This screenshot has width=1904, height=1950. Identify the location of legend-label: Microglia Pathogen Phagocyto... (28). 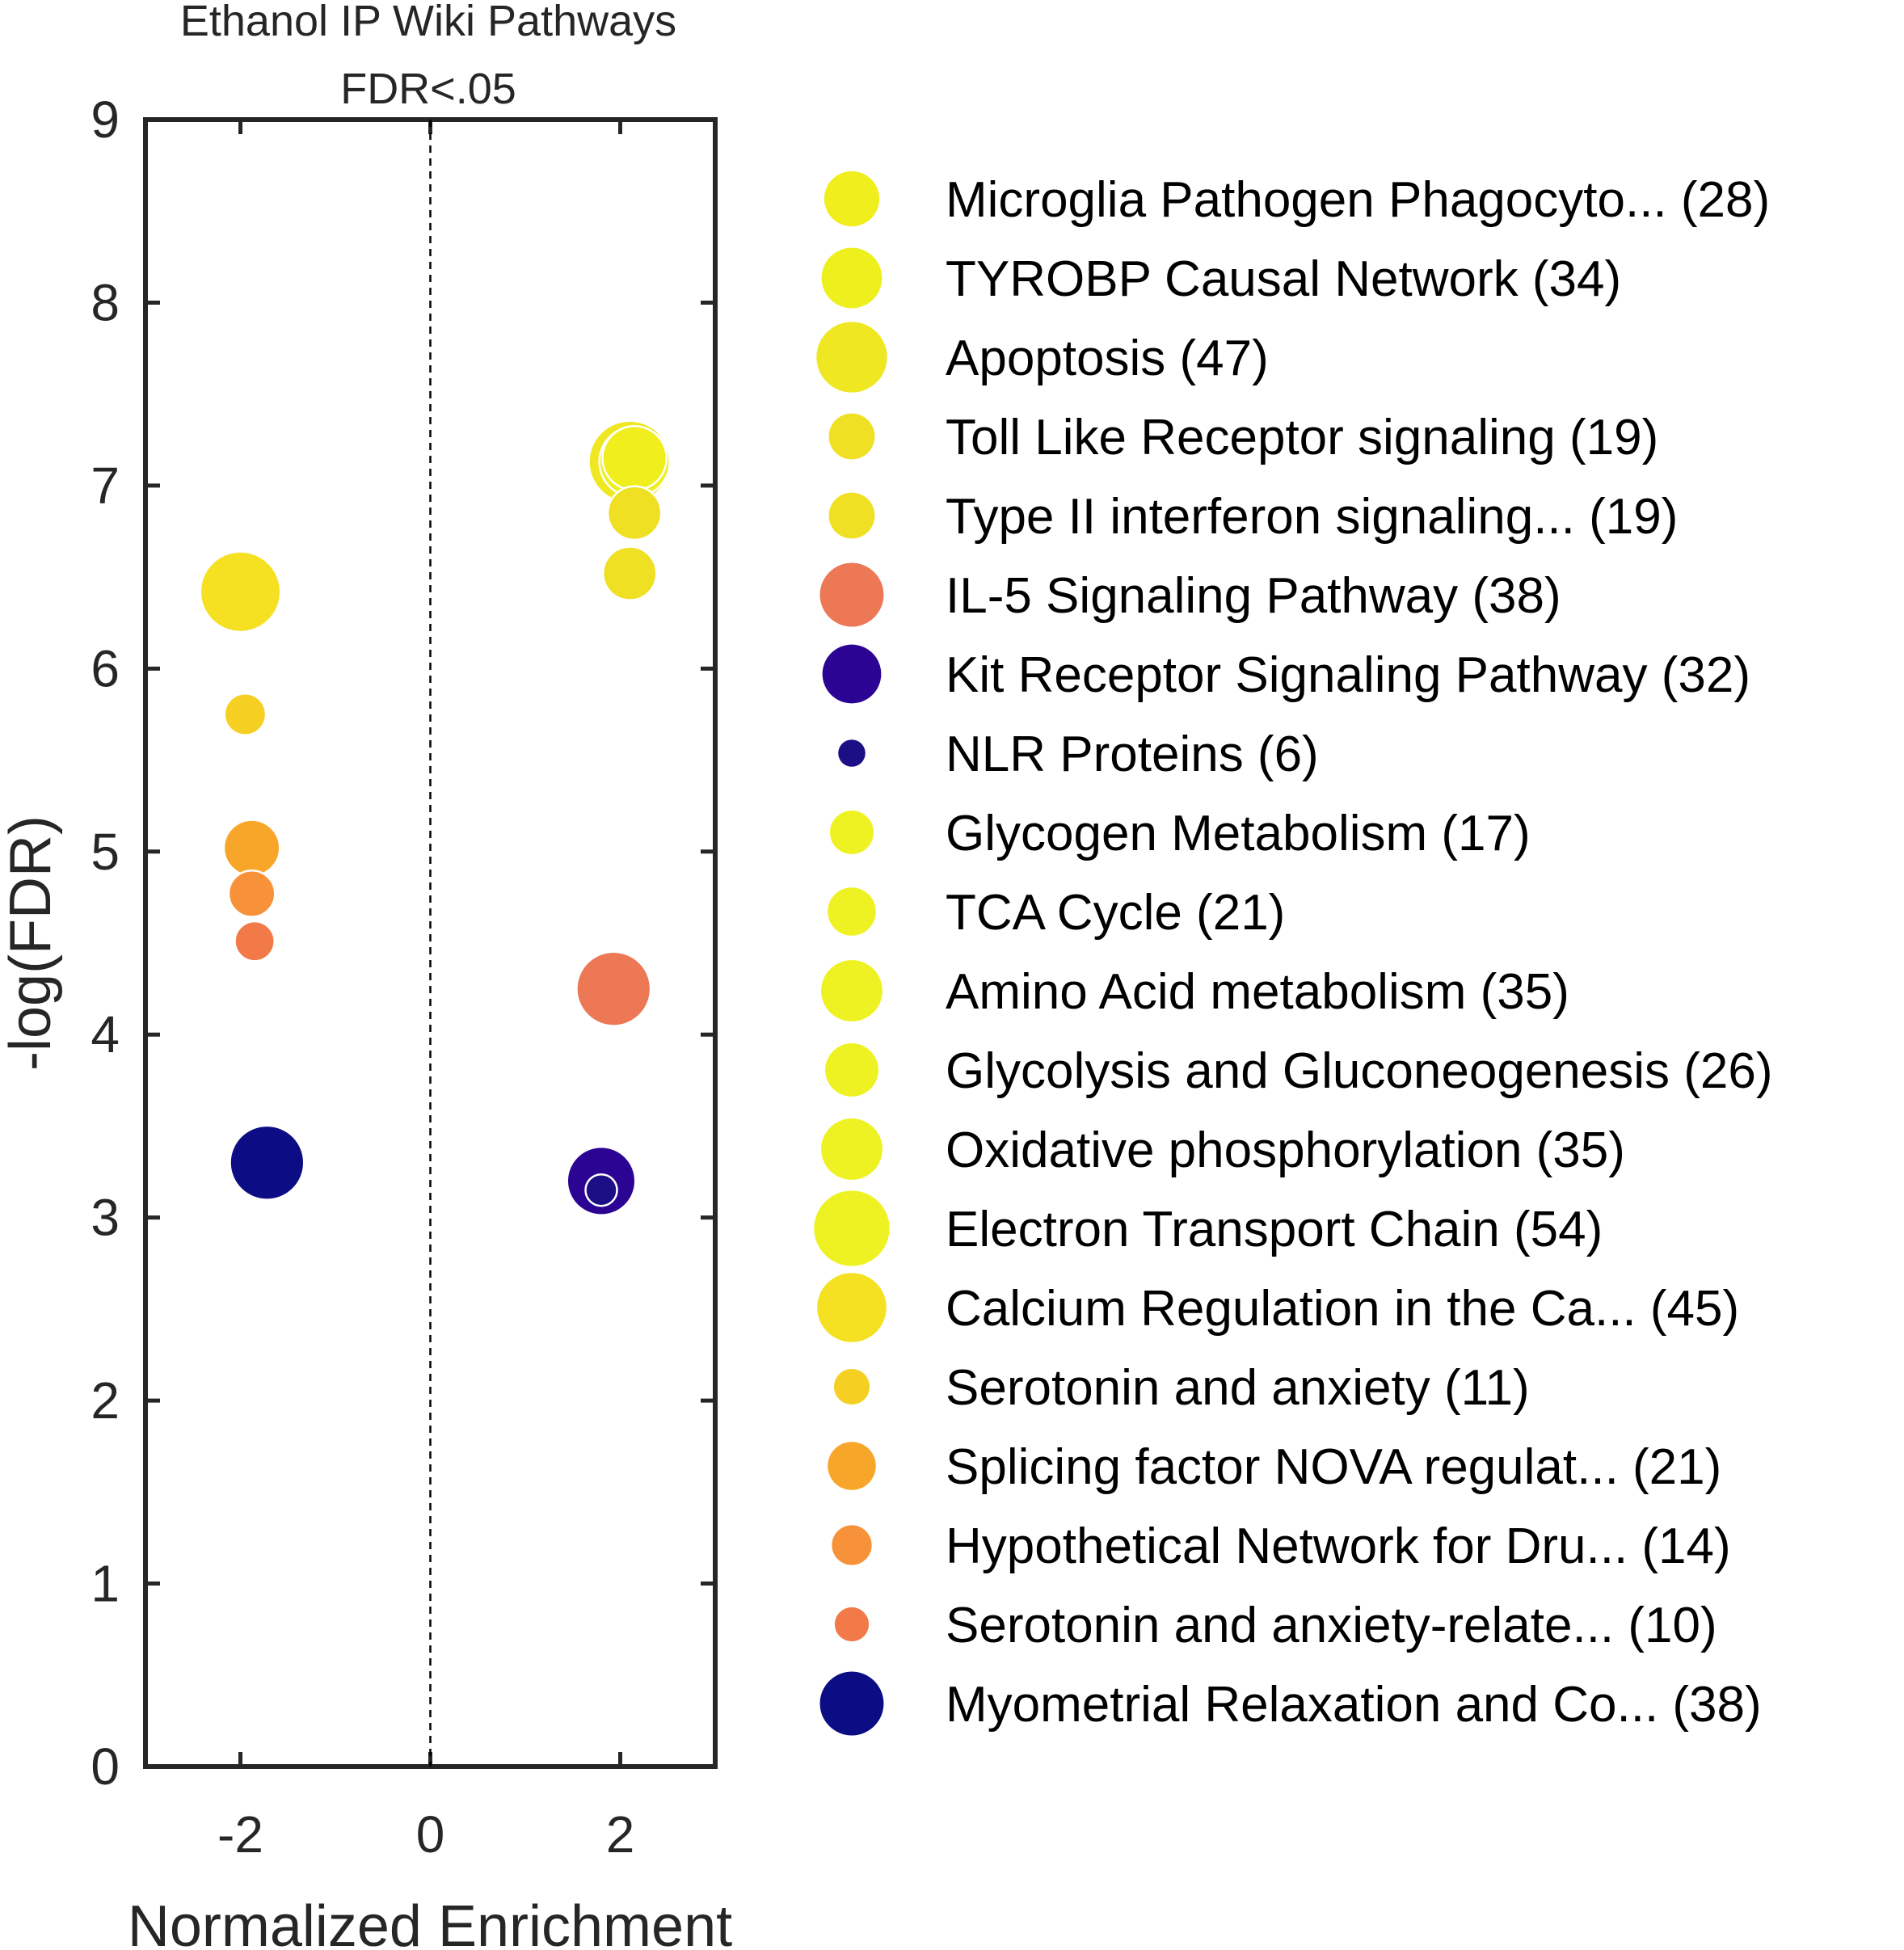
(1358, 200).